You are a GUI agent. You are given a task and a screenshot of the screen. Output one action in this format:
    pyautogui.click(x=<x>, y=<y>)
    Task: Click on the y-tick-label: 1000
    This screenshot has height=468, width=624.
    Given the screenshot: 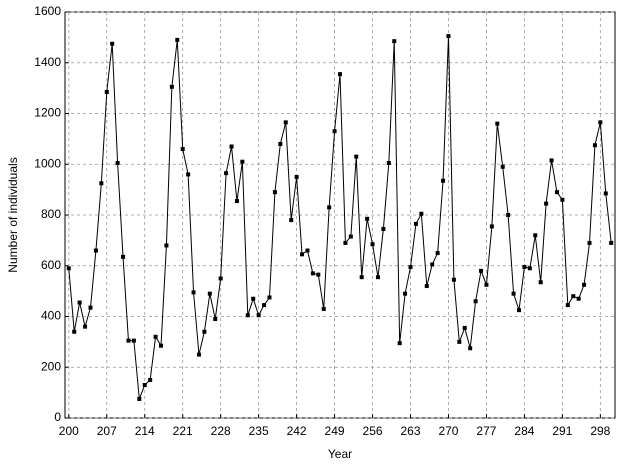 What is the action you would take?
    pyautogui.click(x=47, y=163)
    